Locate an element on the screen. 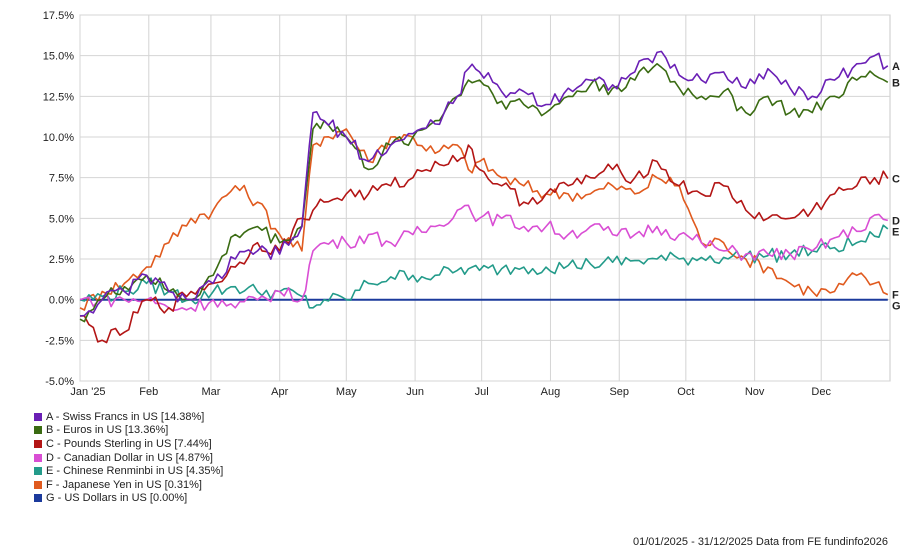 This screenshot has height=552, width=900. x-tick-label: Dec is located at coordinates (821, 392).